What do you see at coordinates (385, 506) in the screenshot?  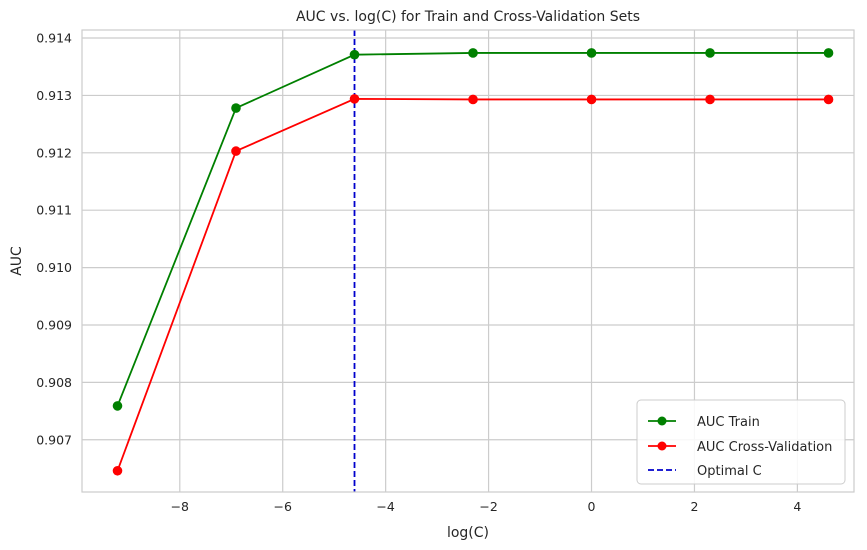 I see `x-tick-label: −4` at bounding box center [385, 506].